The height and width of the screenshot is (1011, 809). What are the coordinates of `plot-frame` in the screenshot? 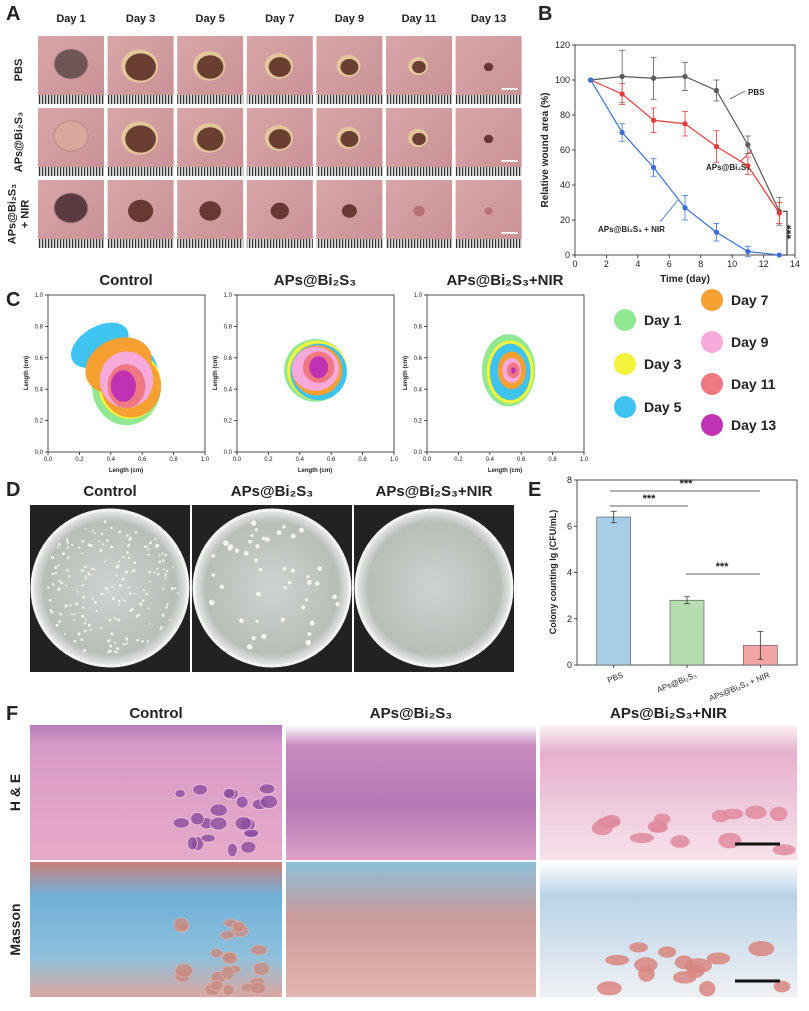 It's located at (315, 373).